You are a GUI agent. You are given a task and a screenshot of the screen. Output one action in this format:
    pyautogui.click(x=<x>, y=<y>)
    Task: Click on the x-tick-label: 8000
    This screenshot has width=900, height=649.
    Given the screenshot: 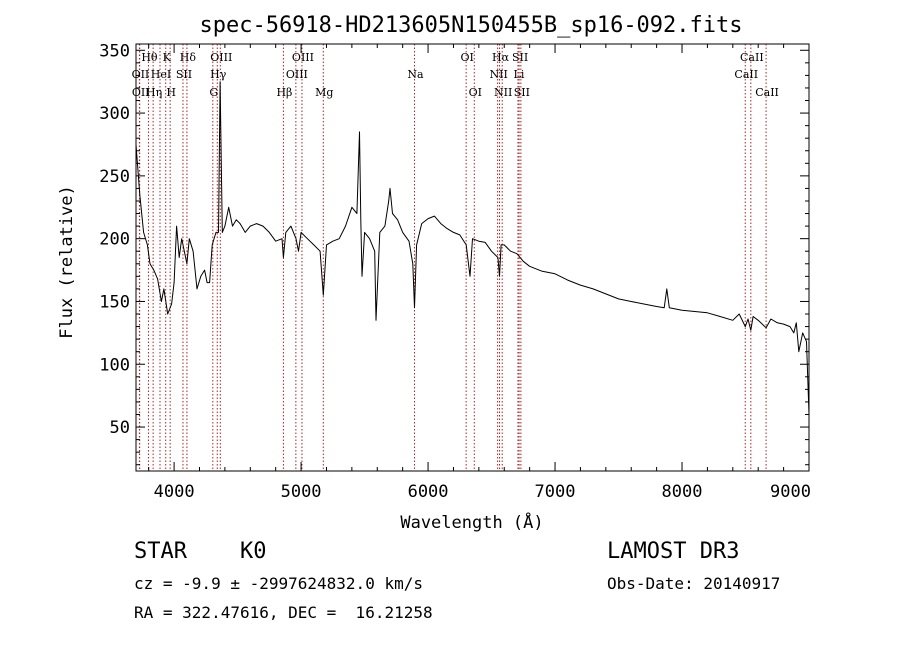 What is the action you would take?
    pyautogui.click(x=682, y=492)
    